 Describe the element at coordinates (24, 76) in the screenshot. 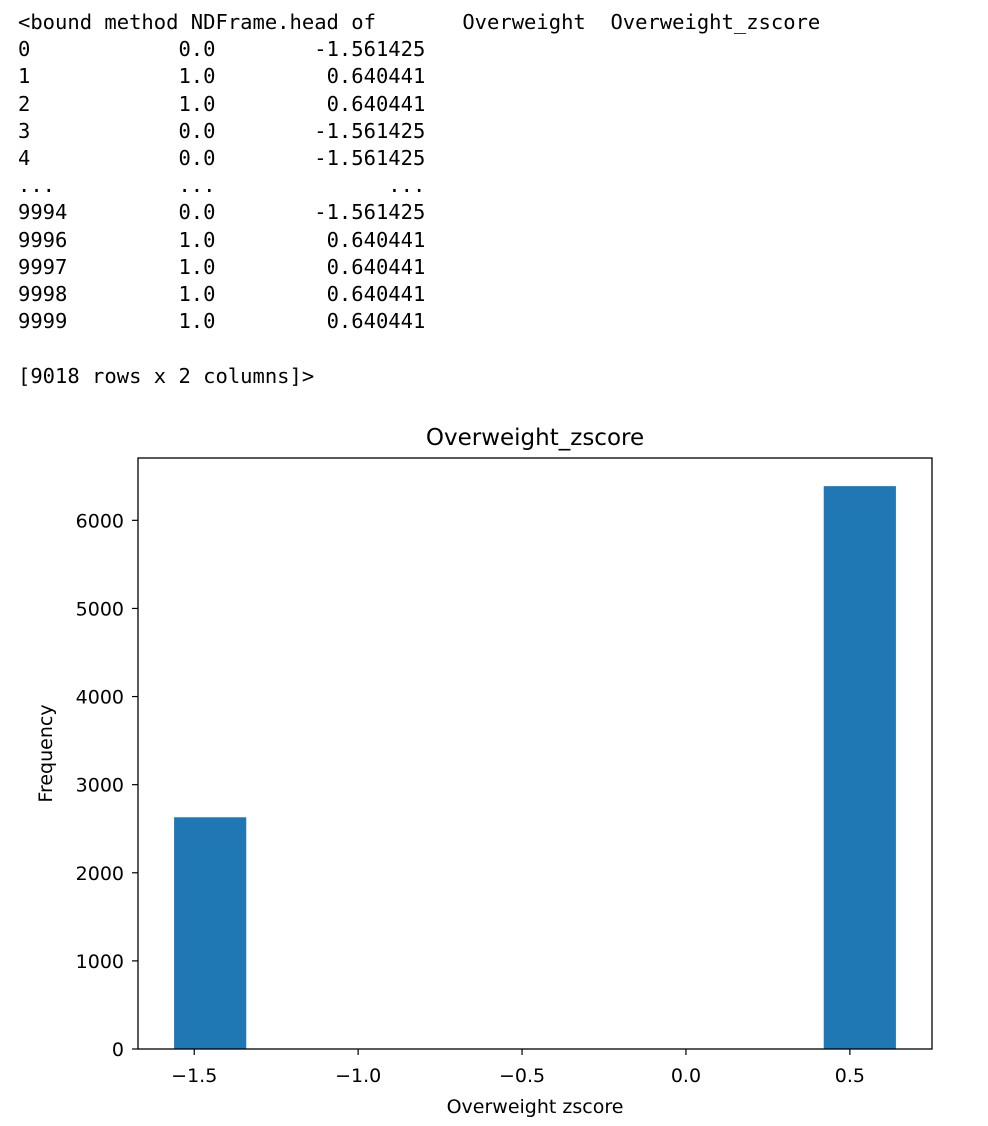

I see `row-index: 1` at that location.